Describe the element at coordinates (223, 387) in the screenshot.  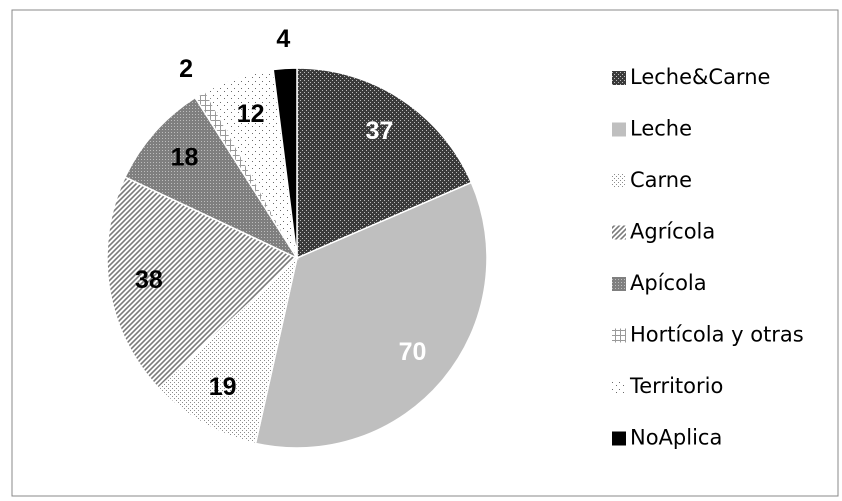
I see `data-label: 19` at that location.